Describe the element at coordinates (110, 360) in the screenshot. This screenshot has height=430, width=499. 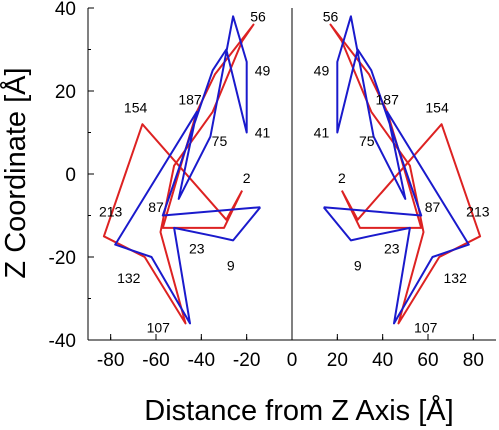
I see `x-tick-label: -80` at that location.